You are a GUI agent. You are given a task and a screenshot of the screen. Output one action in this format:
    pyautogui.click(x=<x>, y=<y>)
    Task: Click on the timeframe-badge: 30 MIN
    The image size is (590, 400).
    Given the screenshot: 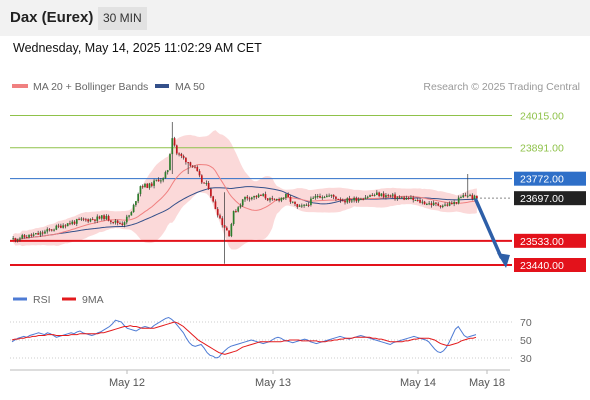 What is the action you would take?
    pyautogui.click(x=122, y=18)
    